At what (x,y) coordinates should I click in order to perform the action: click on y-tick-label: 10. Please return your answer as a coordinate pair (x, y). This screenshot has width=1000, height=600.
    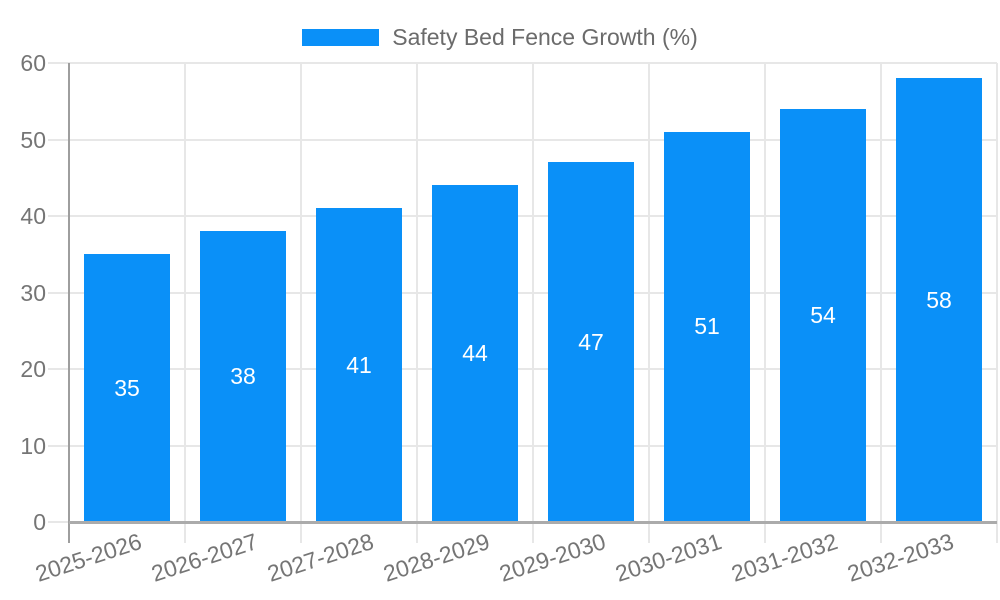
    Looking at the image, I should click on (33, 445).